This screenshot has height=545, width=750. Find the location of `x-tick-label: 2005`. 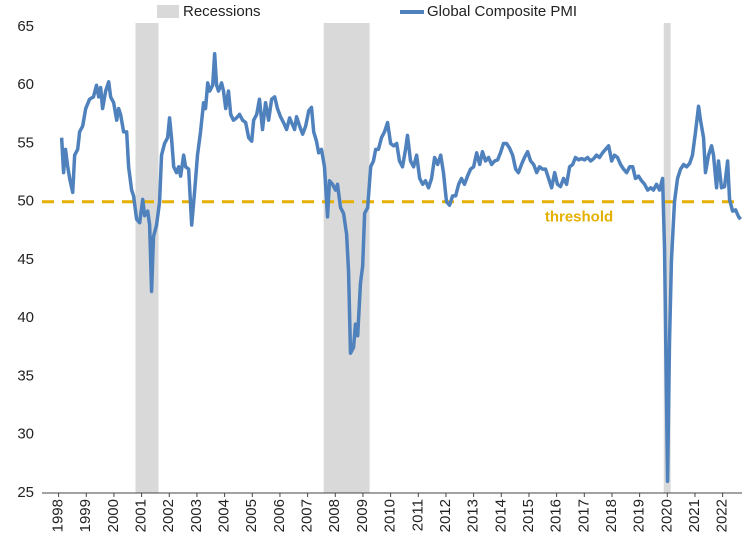

x-tick-label: 2005 is located at coordinates (251, 515).